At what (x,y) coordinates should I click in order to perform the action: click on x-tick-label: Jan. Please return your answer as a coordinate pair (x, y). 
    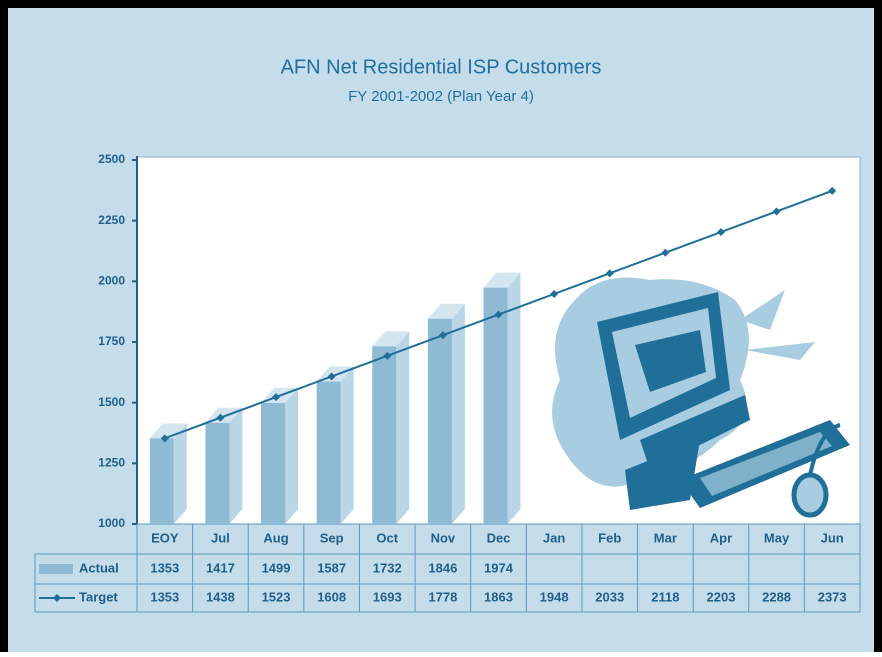
    Looking at the image, I should click on (554, 537).